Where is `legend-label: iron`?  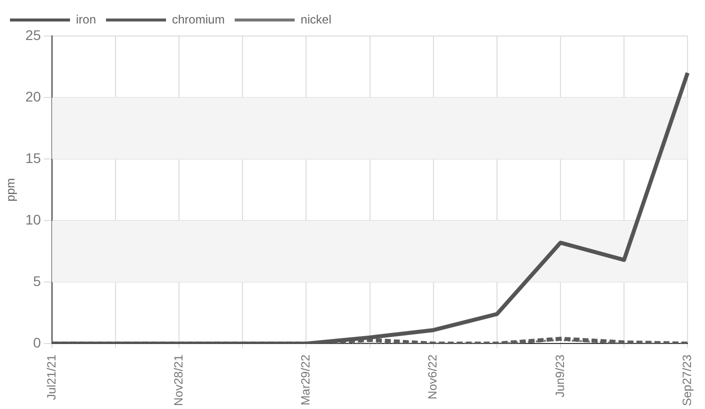
legend-label: iron is located at coordinates (86, 19).